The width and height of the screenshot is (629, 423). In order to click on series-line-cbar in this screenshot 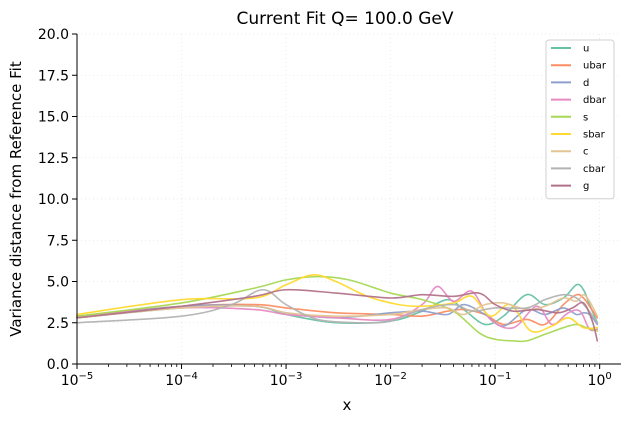, I will do `click(337, 306)`.